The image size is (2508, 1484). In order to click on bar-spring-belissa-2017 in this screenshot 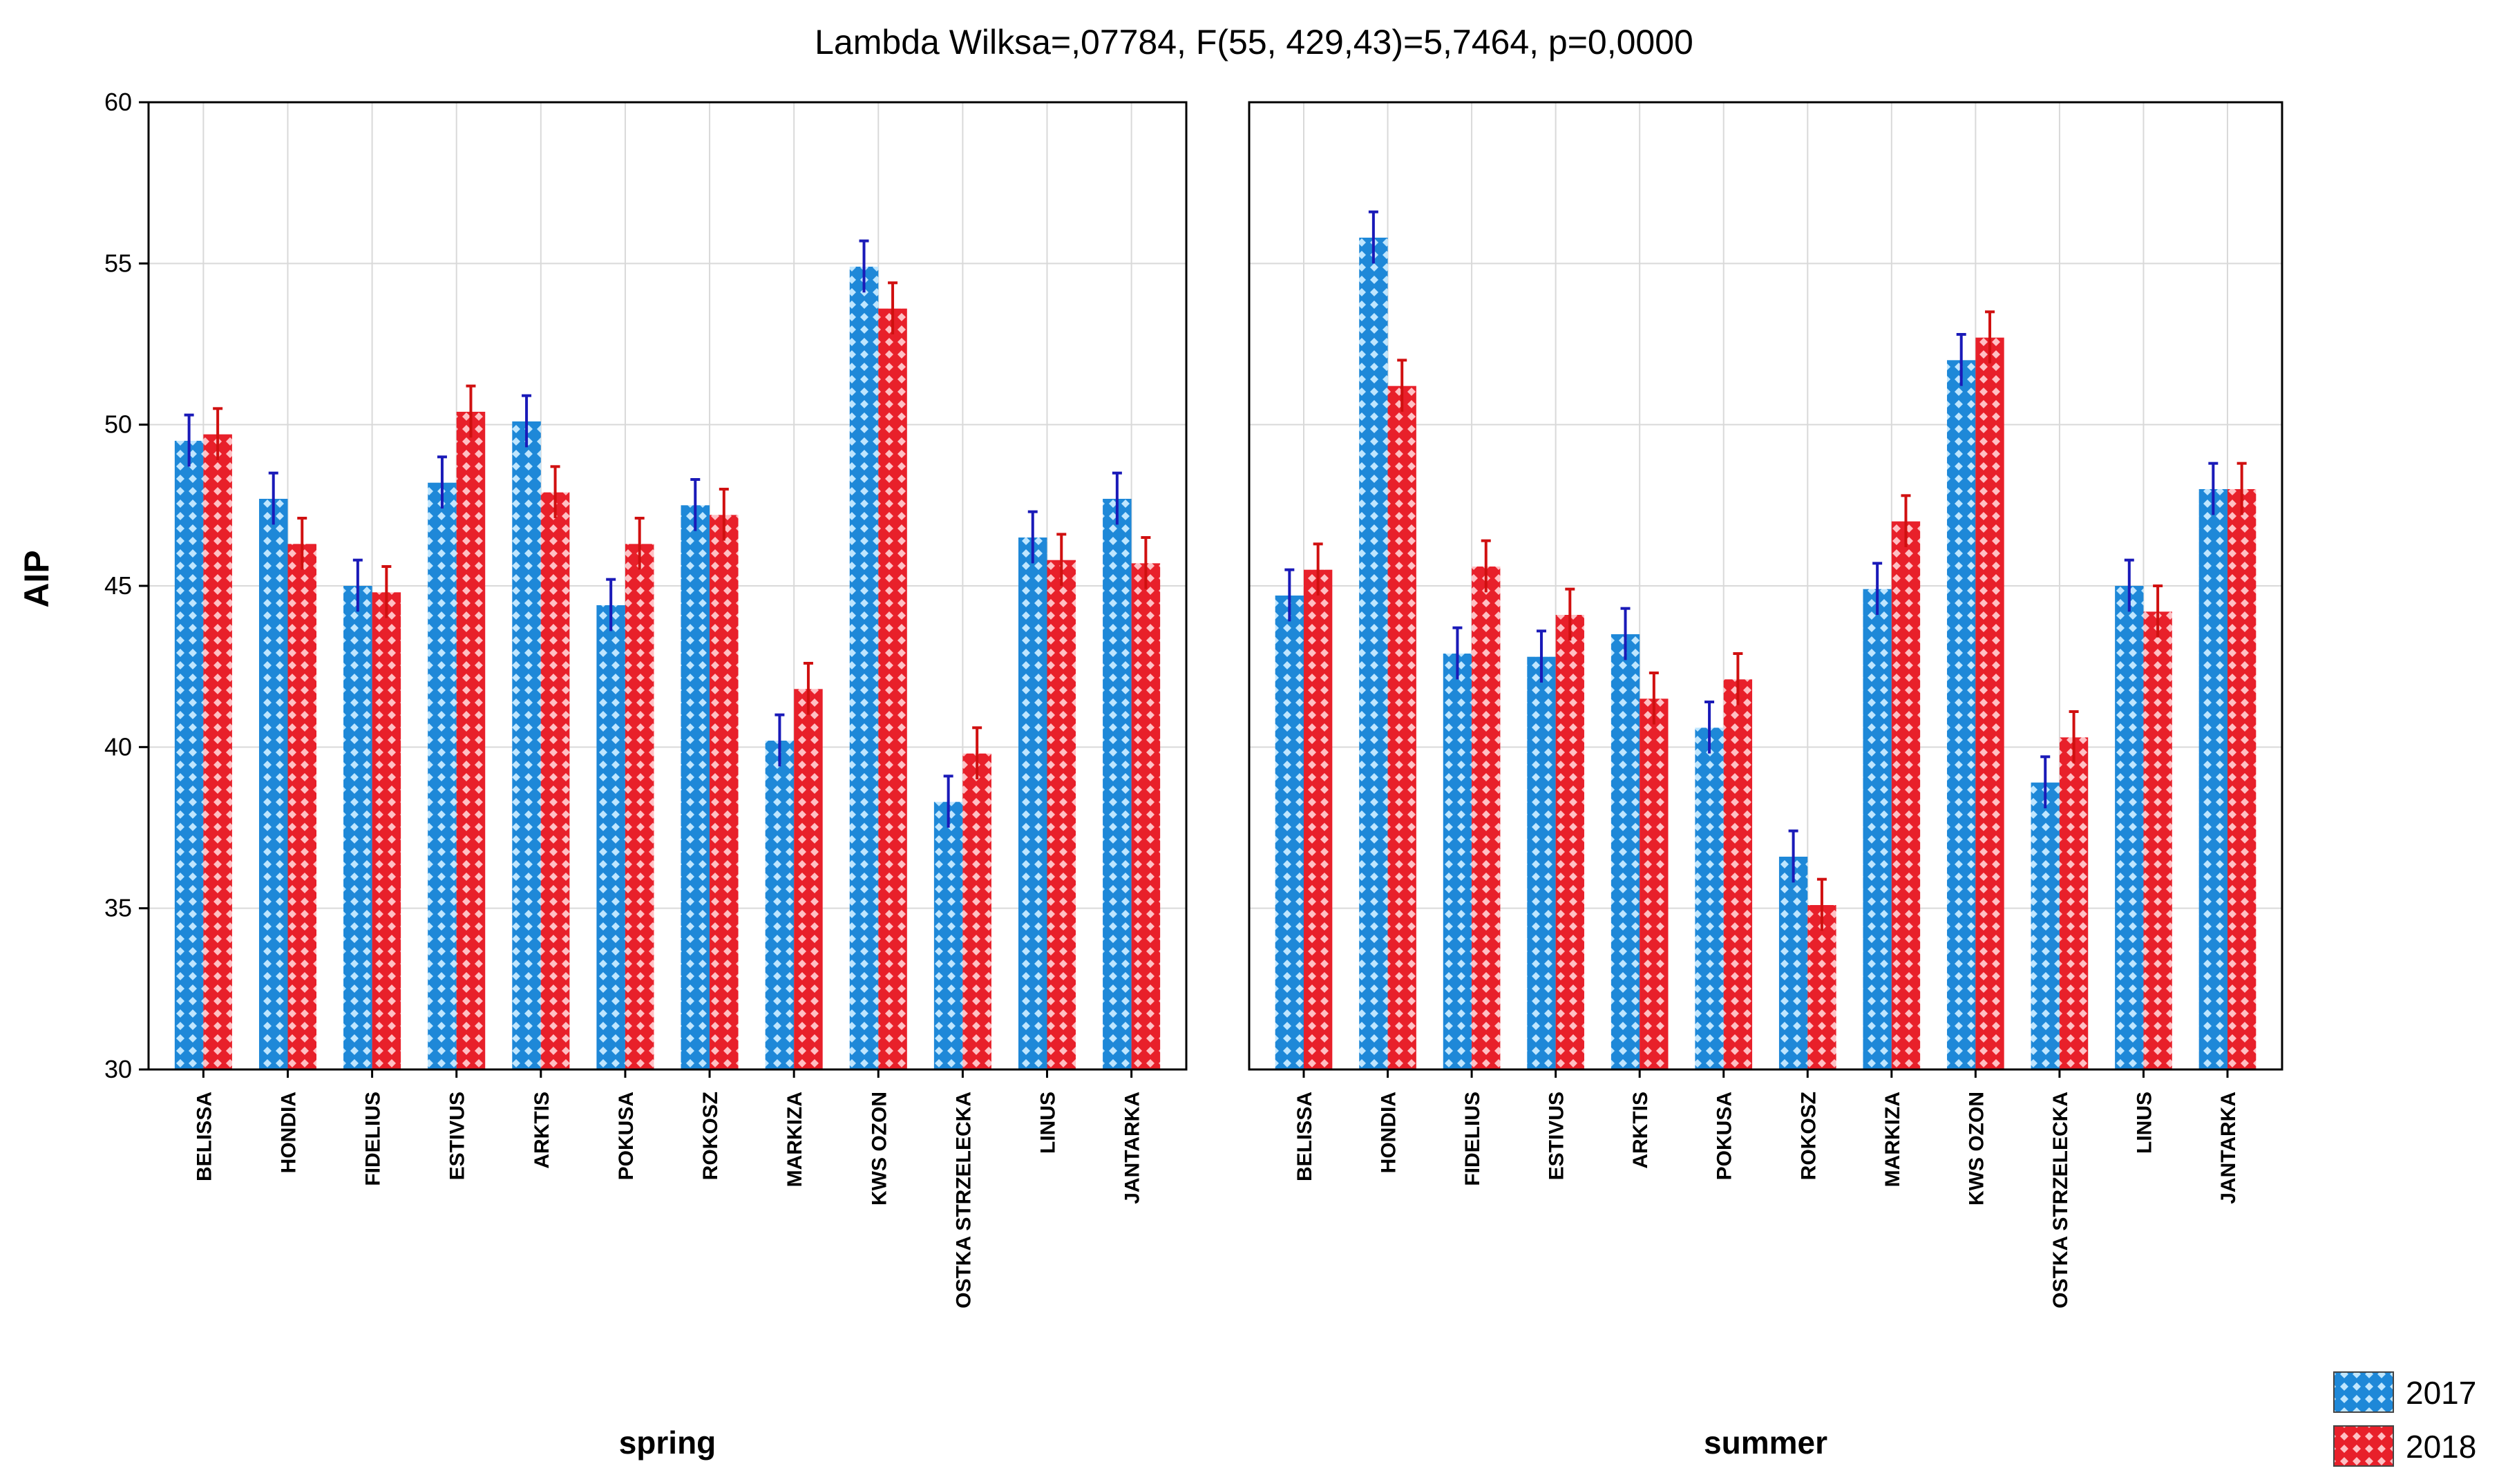, I will do `click(189, 755)`.